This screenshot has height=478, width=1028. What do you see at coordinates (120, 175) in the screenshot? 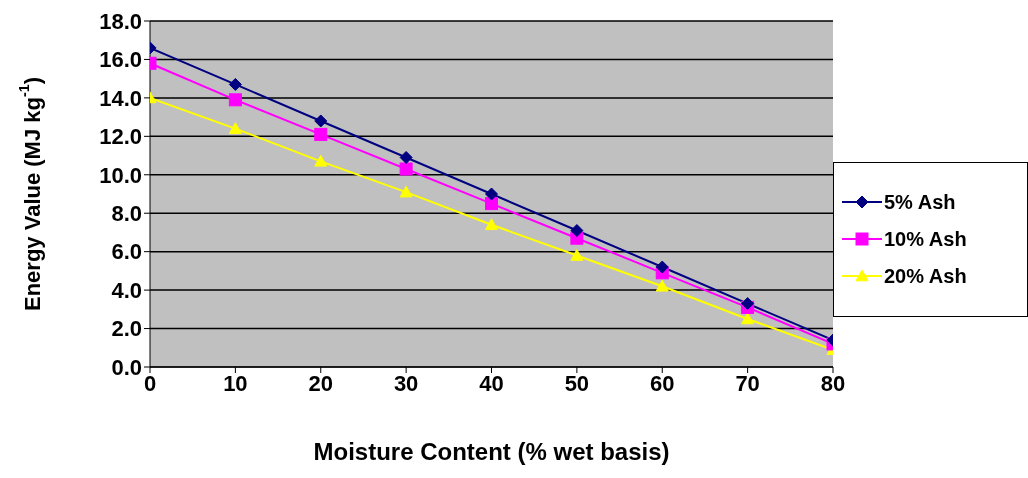
I see `y-tick-label: 10.0` at bounding box center [120, 175].